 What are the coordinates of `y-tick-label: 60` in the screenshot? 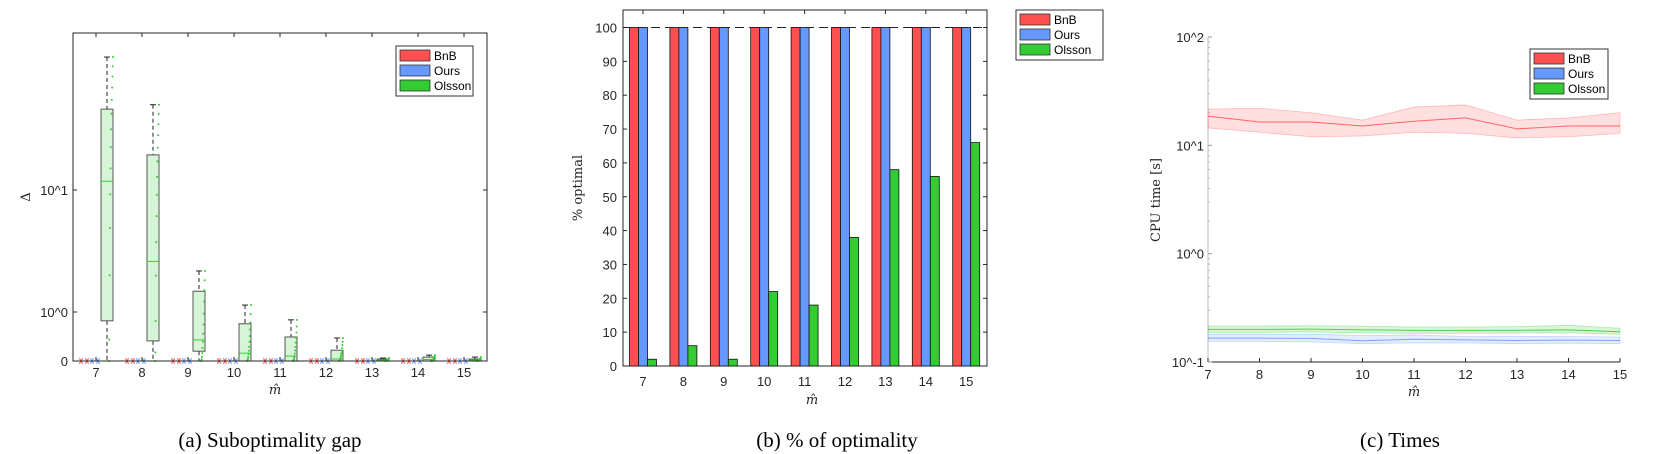 It's located at (610, 163).